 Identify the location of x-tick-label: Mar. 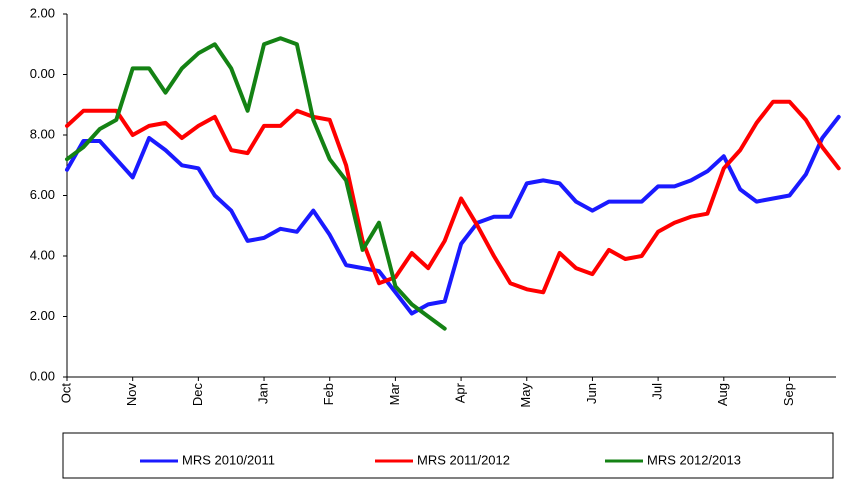
(394, 393).